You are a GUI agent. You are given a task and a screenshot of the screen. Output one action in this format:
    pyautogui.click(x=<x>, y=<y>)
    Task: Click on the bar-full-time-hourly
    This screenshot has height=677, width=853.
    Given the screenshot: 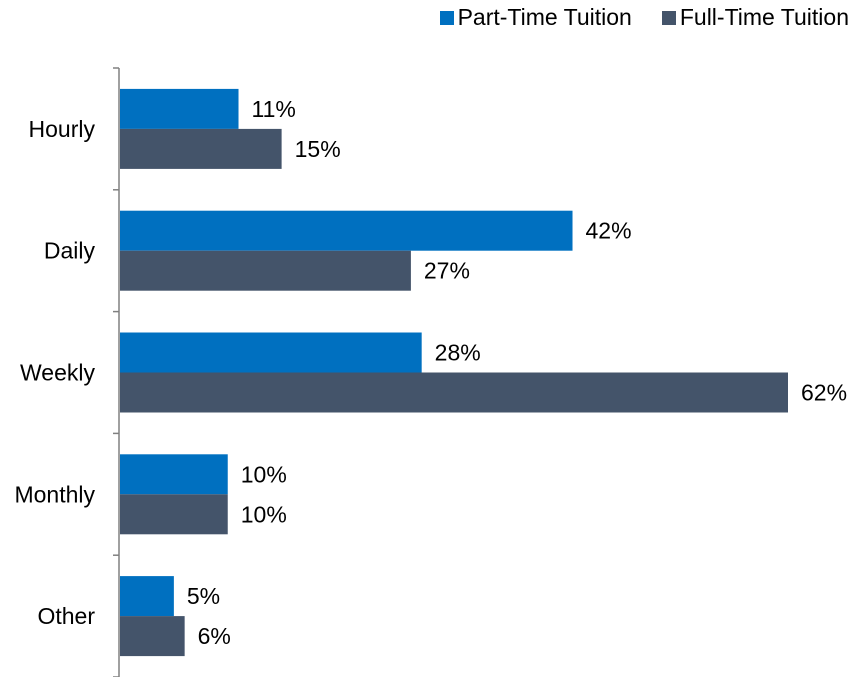 What is the action you would take?
    pyautogui.click(x=201, y=148)
    